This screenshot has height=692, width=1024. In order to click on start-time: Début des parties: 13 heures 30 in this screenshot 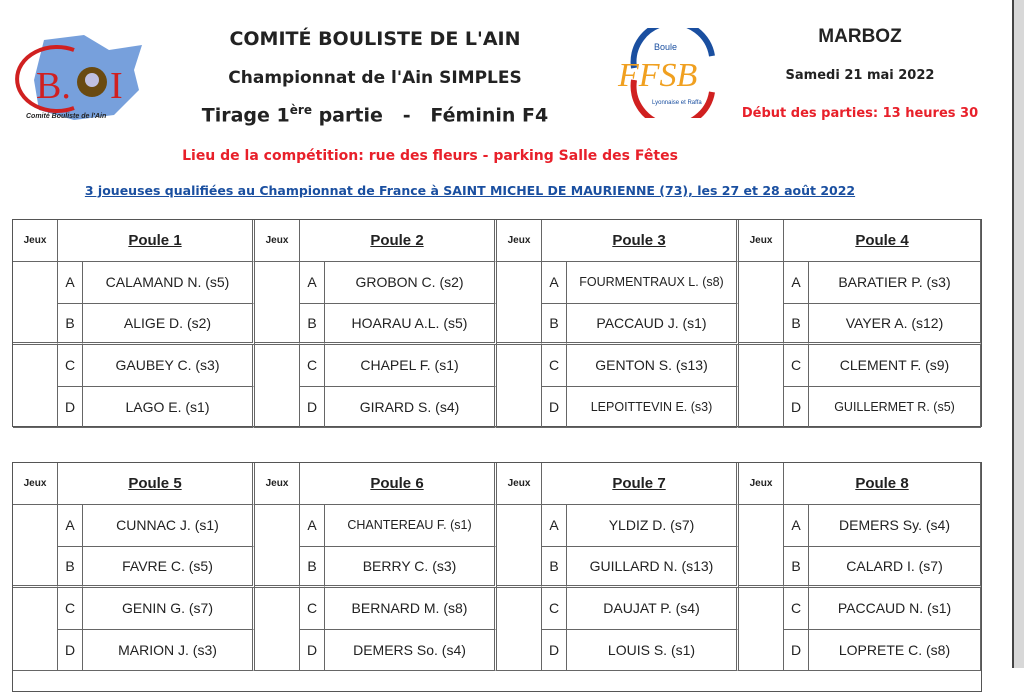, I will do `click(860, 113)`.